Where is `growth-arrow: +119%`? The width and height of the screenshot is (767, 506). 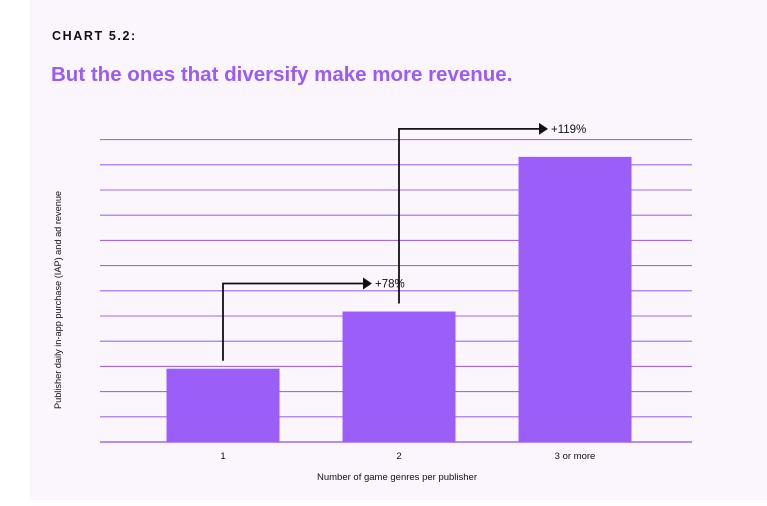
growth-arrow: +119% is located at coordinates (492, 213).